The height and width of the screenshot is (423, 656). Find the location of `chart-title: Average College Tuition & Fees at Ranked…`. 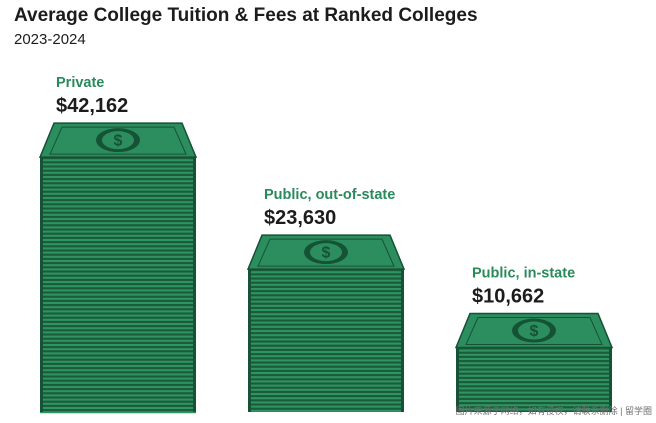

chart-title: Average College Tuition & Fees at Ranked… is located at coordinates (246, 15).